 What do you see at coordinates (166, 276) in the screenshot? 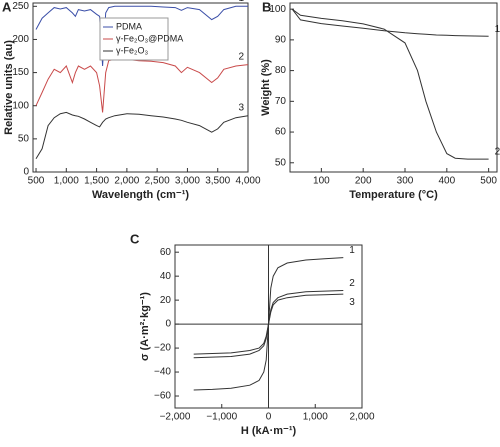
I see `y-tick-label: 40` at bounding box center [166, 276].